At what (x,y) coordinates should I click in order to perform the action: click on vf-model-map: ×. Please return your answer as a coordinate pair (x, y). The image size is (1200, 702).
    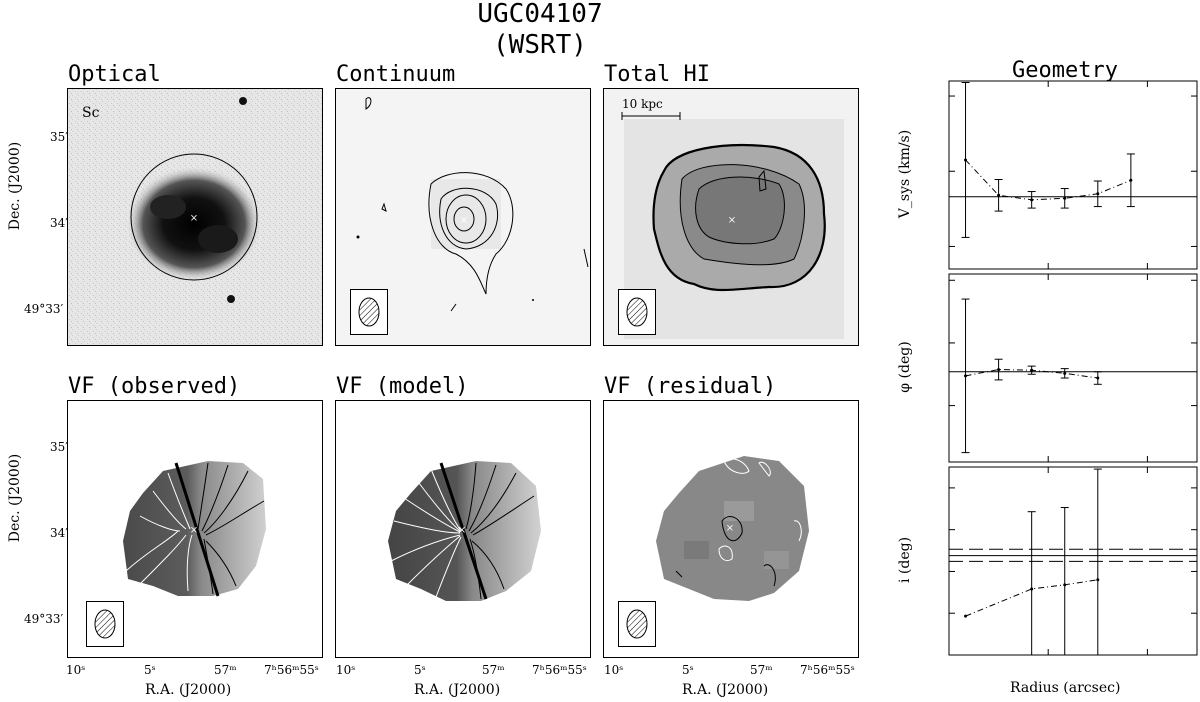
    Looking at the image, I should click on (464, 531).